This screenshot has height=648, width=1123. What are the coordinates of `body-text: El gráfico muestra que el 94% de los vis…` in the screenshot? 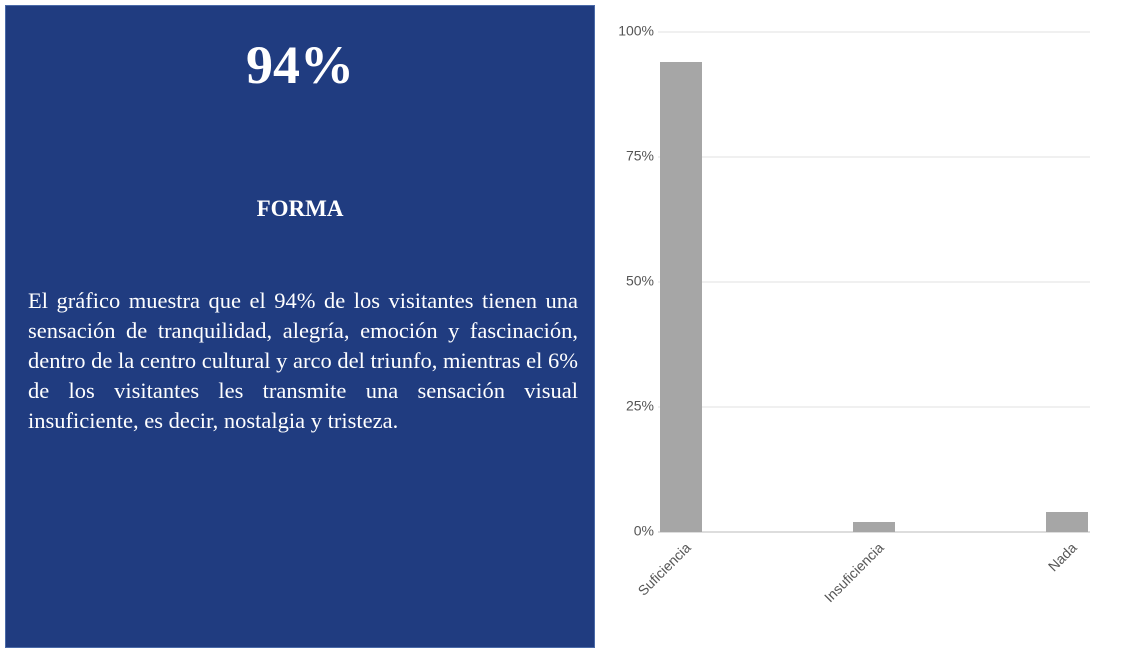 It's located at (303, 360).